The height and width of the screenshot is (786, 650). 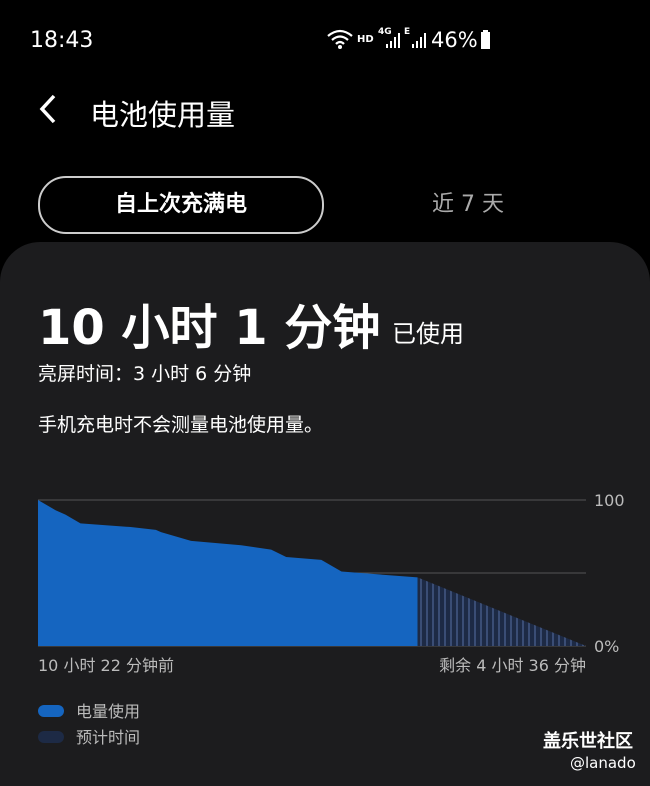 What do you see at coordinates (454, 40) in the screenshot?
I see `status-battery: 46%` at bounding box center [454, 40].